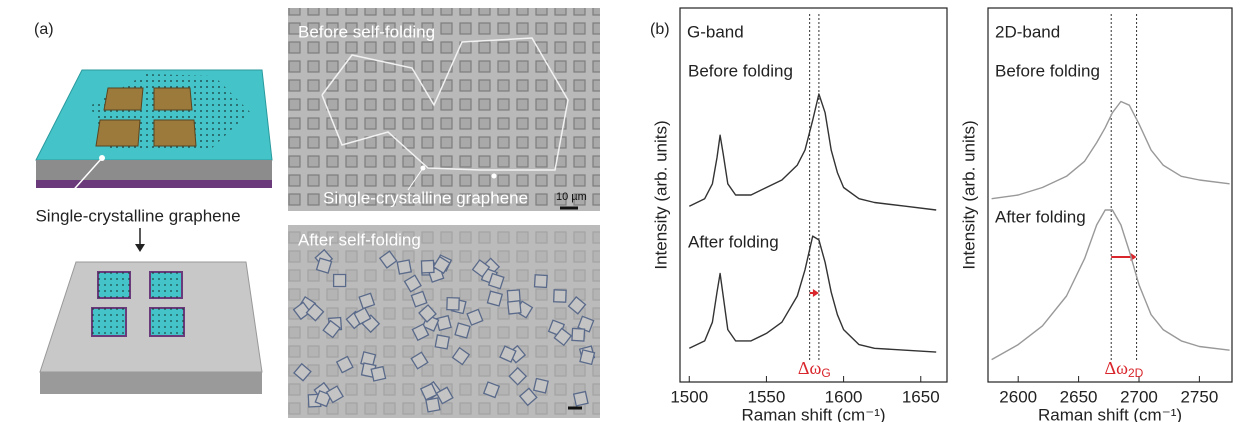 Image resolution: width=1244 pixels, height=422 pixels. What do you see at coordinates (154, 137) in the screenshot?
I see `schematic-before` at bounding box center [154, 137].